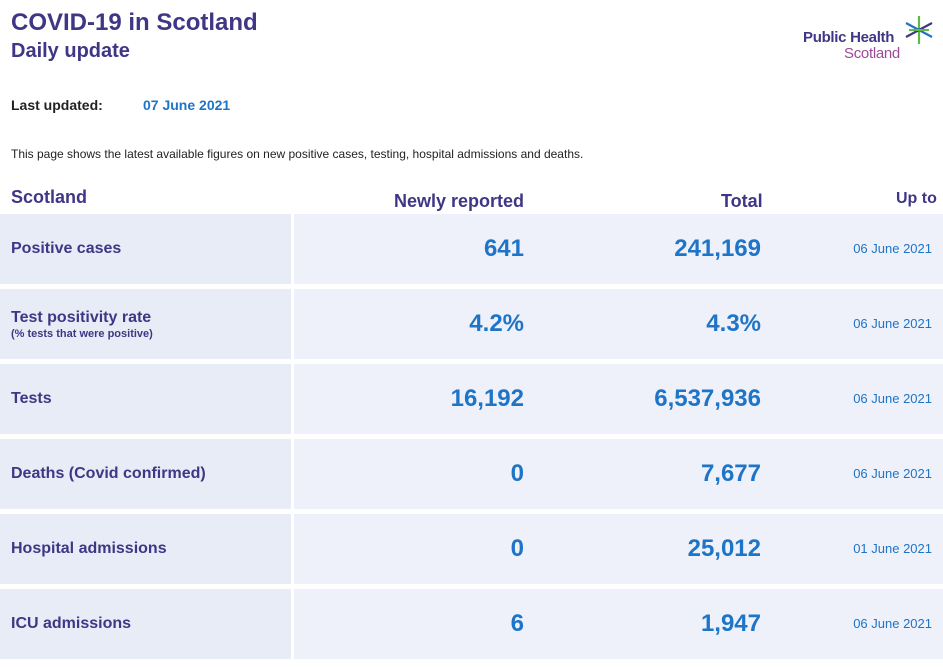 Image resolution: width=943 pixels, height=667 pixels. I want to click on row-label-text: Tests, so click(31, 398).